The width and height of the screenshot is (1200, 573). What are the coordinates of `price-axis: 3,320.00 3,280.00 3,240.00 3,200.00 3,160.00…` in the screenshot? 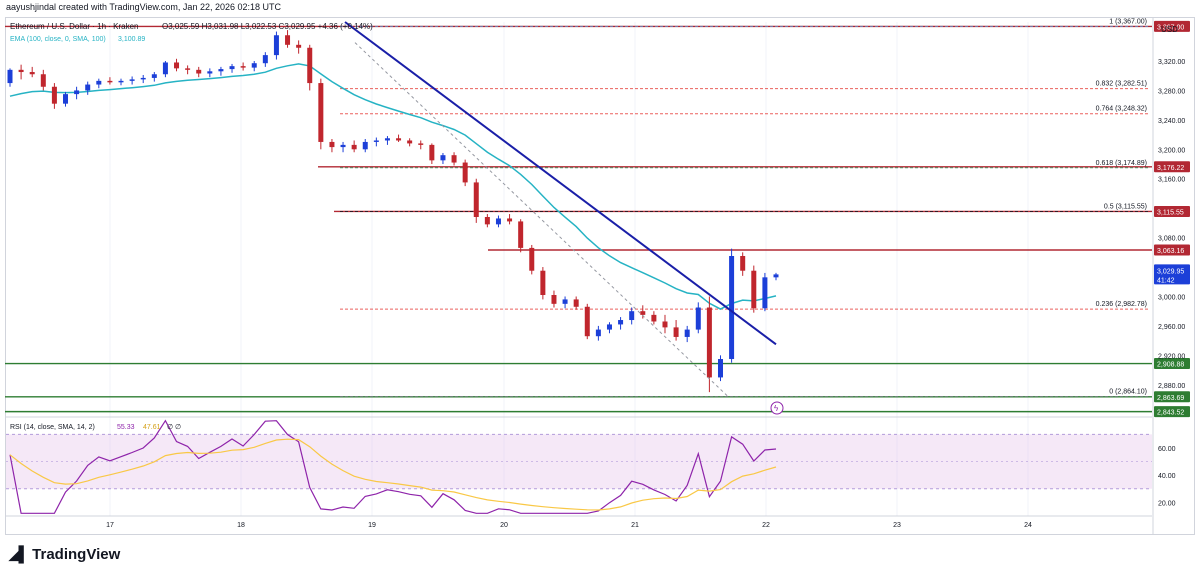 It's located at (1171, 276).